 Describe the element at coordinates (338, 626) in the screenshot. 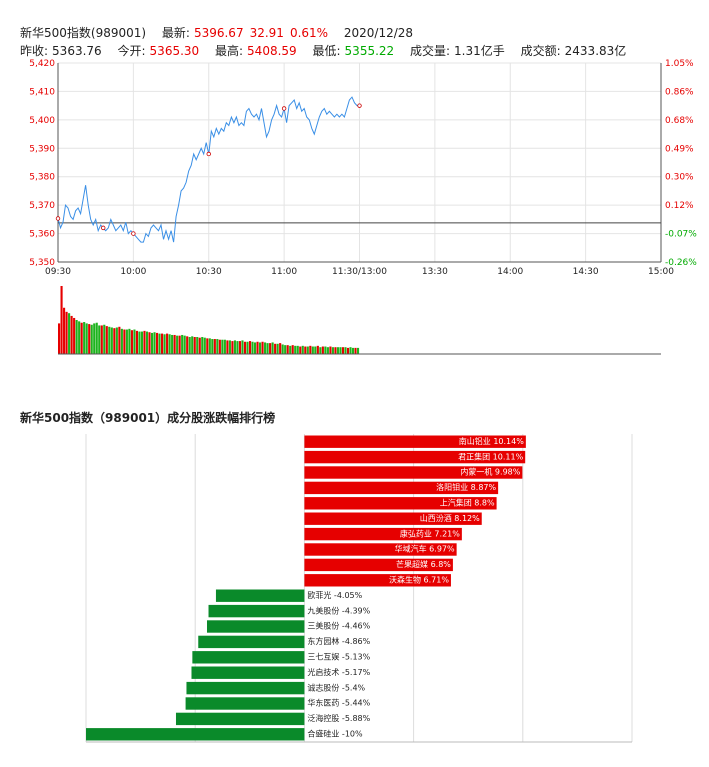

I see `rank-bar-label: 三美股份 -4.46%` at that location.